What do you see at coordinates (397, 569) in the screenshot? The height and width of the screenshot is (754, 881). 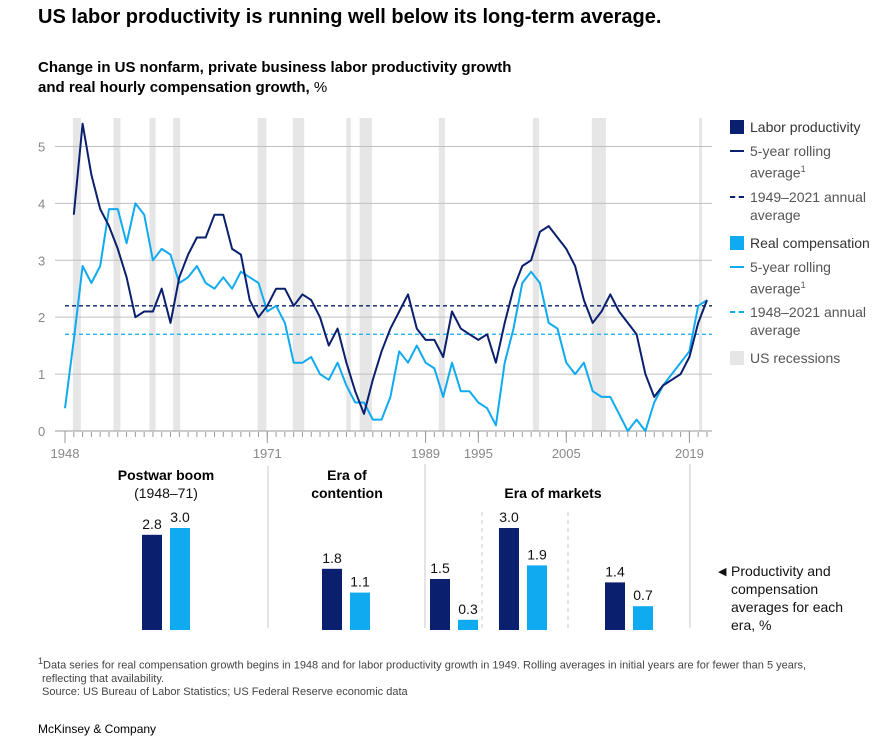 I see `era-bars: 2.8 3.0 1.8 1.1 1.5 0.3 3.0 1.9 1.4 0.7` at bounding box center [397, 569].